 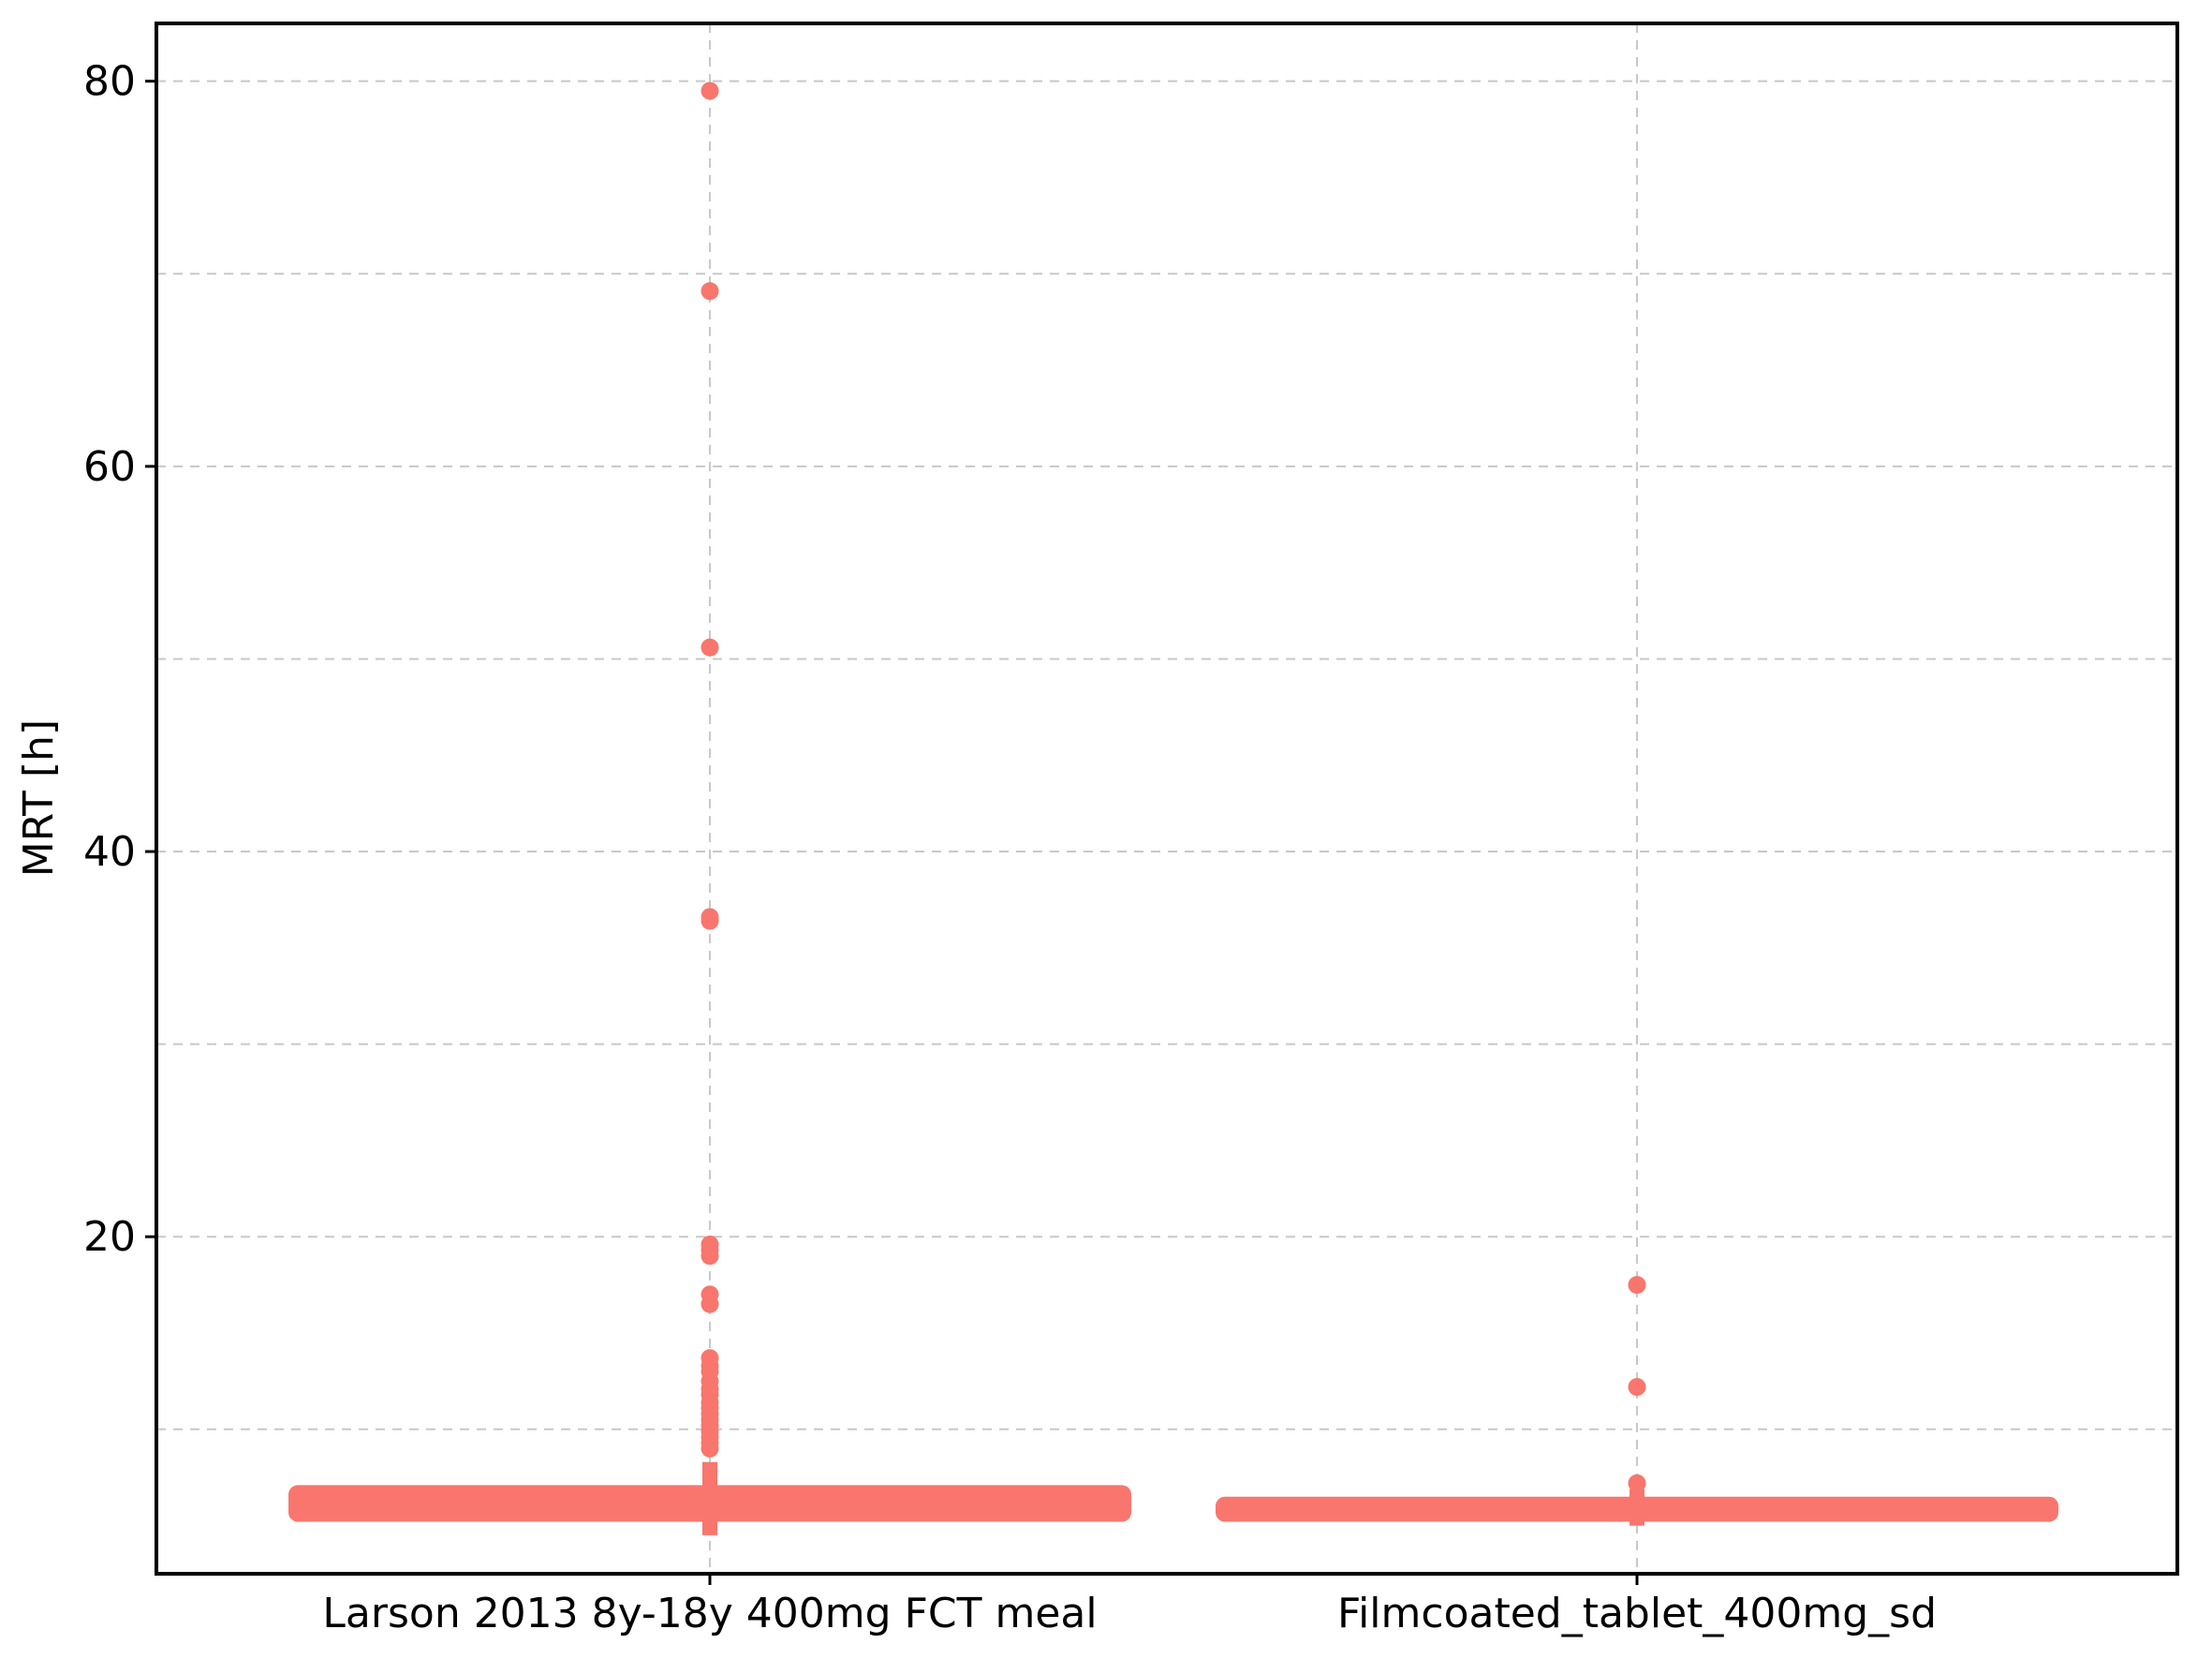 What do you see at coordinates (109, 852) in the screenshot?
I see `y-tick-label: 40` at bounding box center [109, 852].